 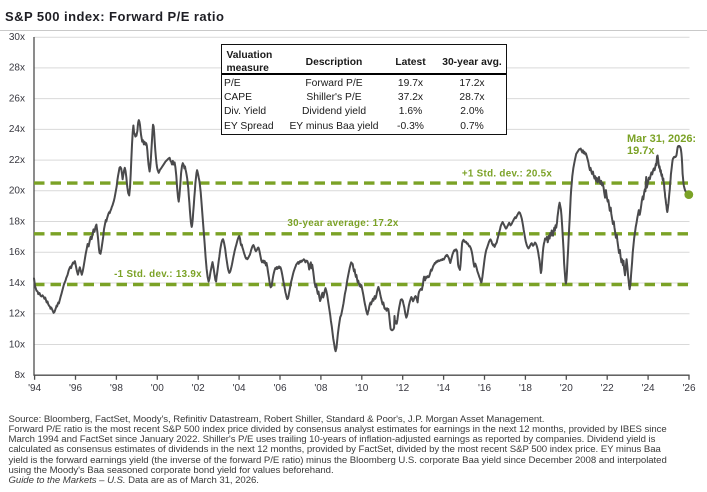 I want to click on svg-text: '20, so click(x=566, y=388).